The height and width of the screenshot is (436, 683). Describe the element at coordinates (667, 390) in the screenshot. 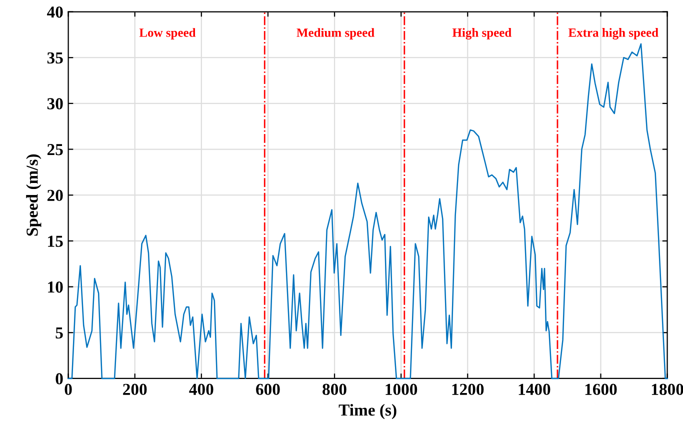

I see `x-tick-label: 1800` at that location.